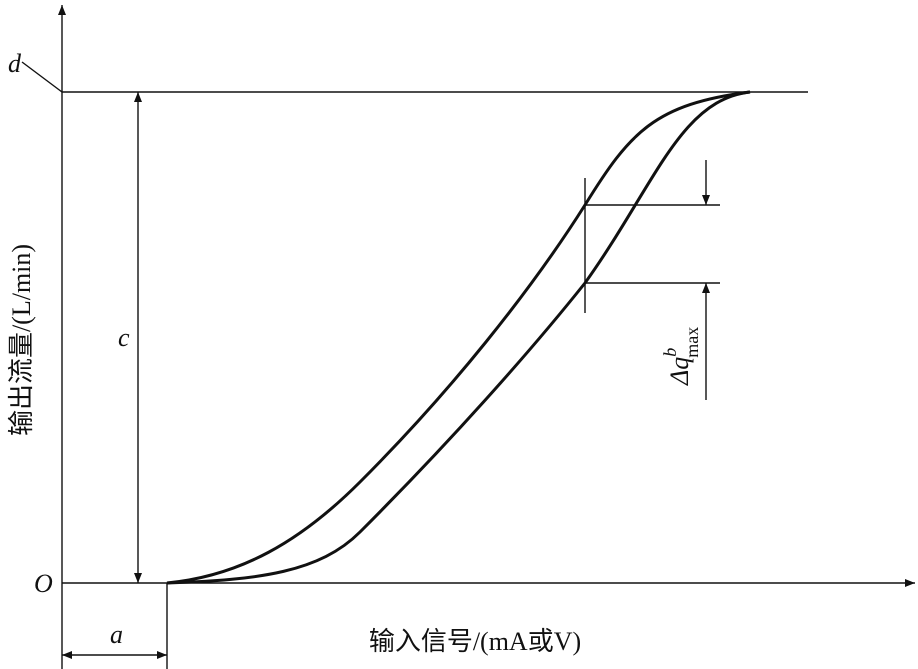 The height and width of the screenshot is (669, 918). I want to click on d-label: d, so click(15, 63).